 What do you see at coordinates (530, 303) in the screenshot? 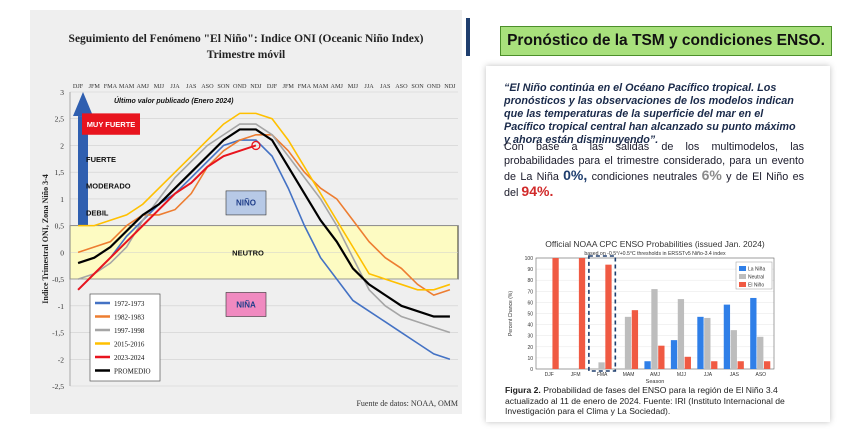
I see `prob-y-tick-label: 60` at bounding box center [530, 303].